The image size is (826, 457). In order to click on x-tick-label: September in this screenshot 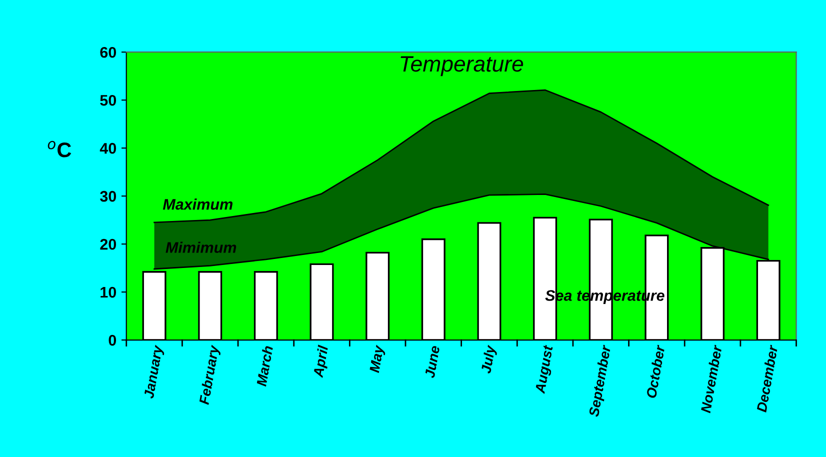, I will do `click(601, 381)`.